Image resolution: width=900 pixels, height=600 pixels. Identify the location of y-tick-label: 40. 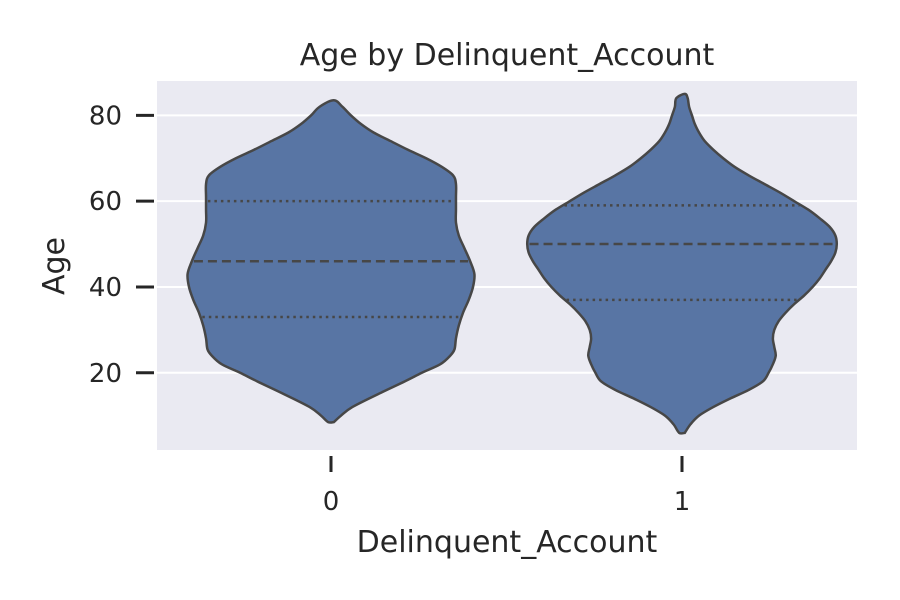
(105, 288).